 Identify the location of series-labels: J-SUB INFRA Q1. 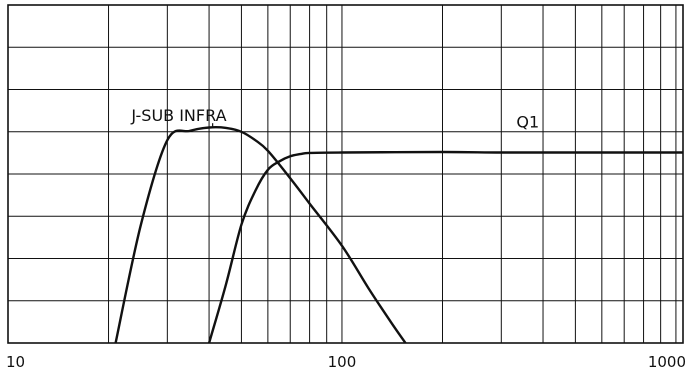
(334, 118).